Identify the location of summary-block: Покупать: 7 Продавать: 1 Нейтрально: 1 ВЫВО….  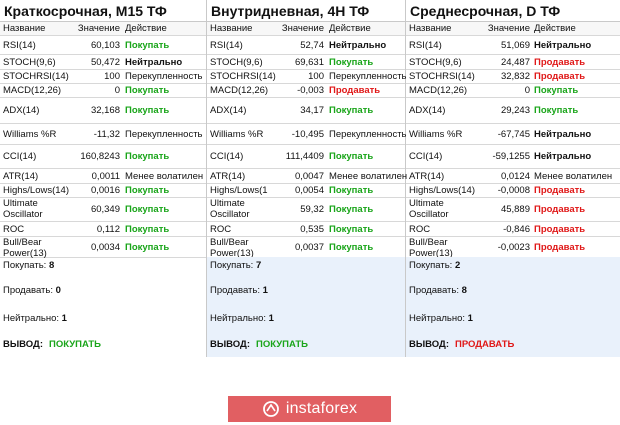
(306, 307).